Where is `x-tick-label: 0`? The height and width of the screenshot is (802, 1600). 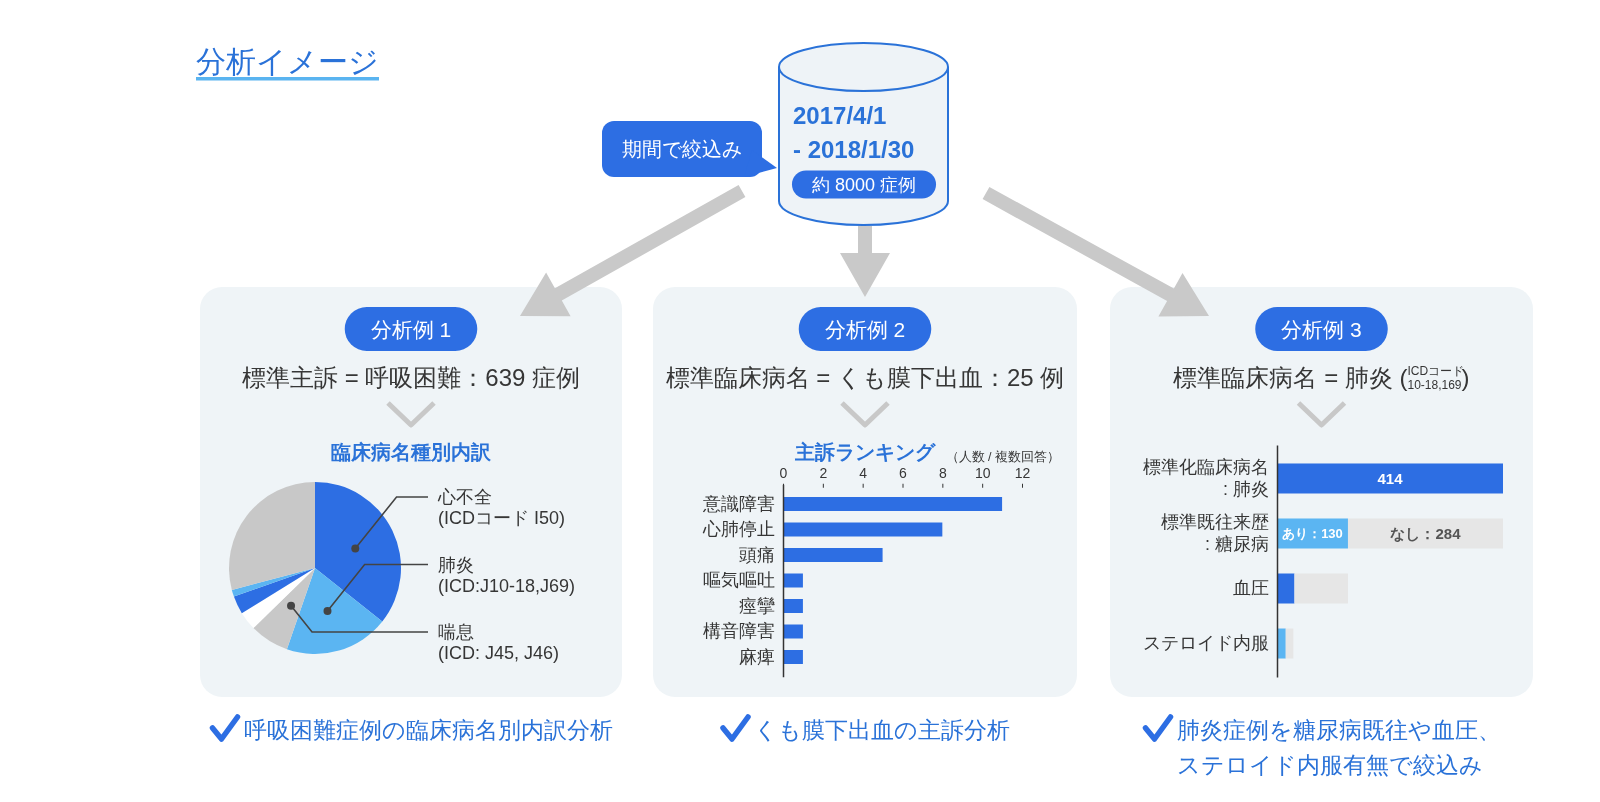 x-tick-label: 0 is located at coordinates (783, 472).